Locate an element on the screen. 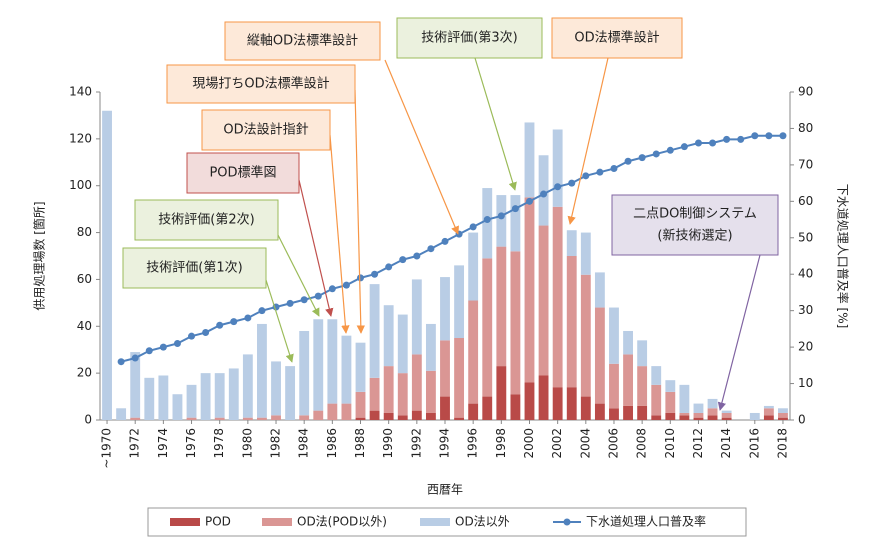 The image size is (879, 560). x-tick-label: 2002 is located at coordinates (557, 443).